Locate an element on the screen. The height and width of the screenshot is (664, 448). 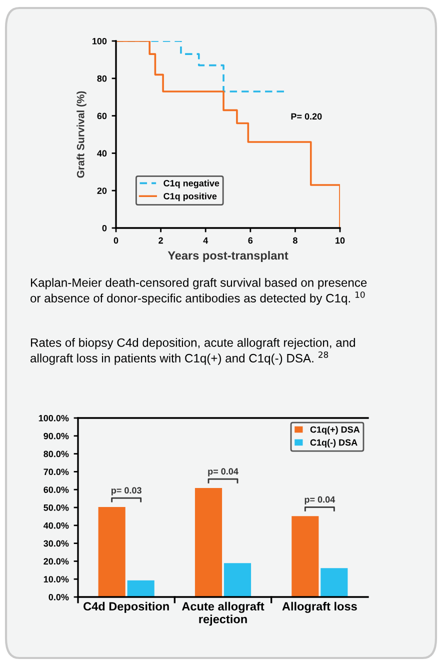
x-tick-label: 8 is located at coordinates (295, 240).